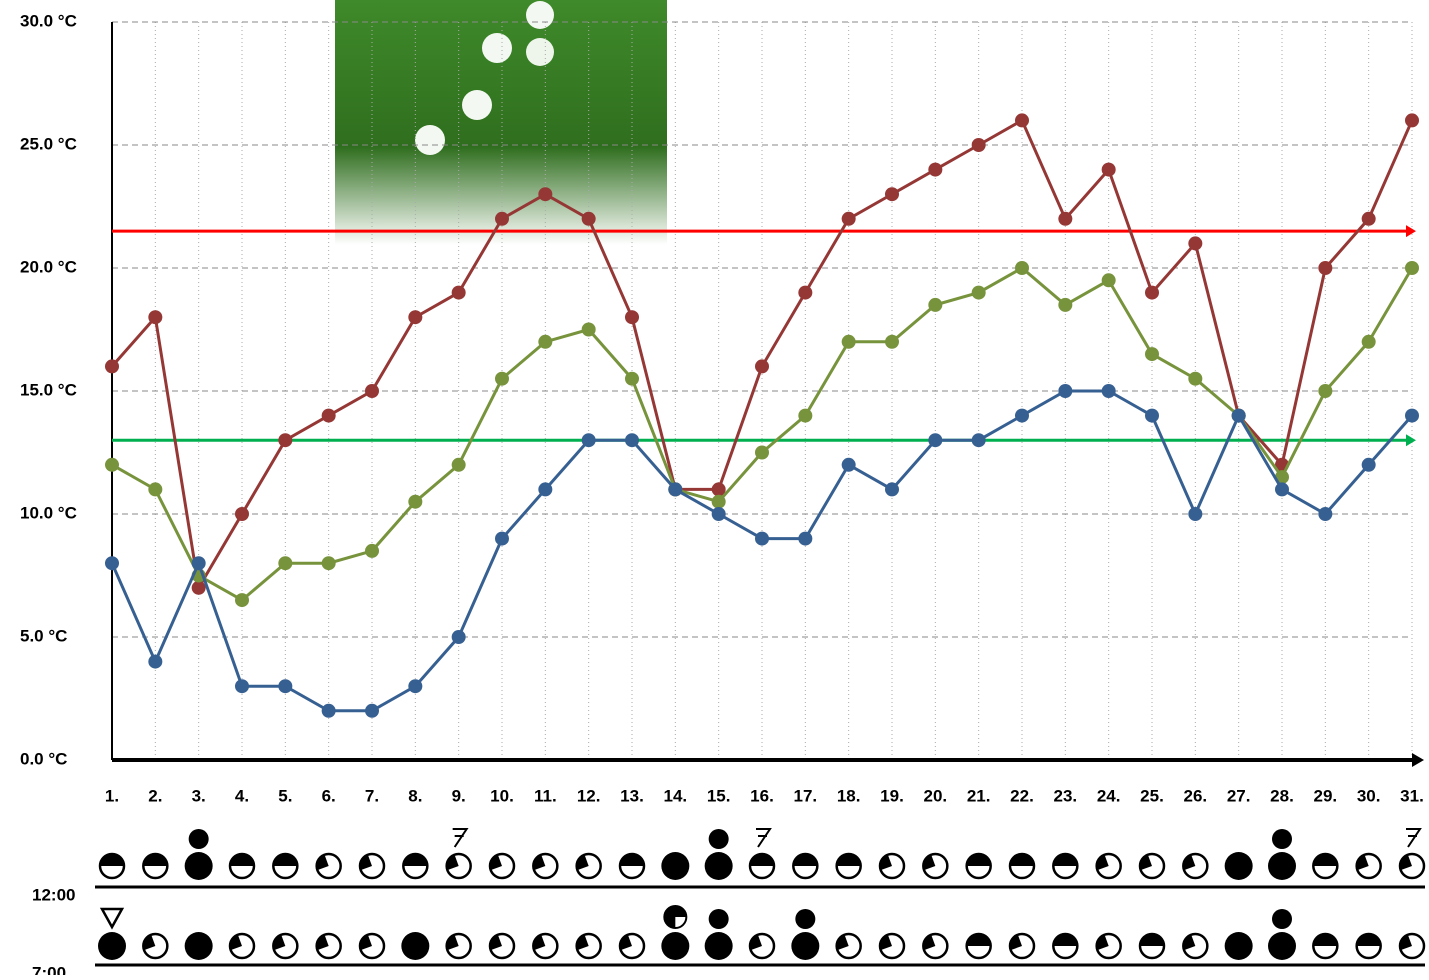  Describe the element at coordinates (545, 795) in the screenshot. I see `x-tick-label: 11.` at that location.